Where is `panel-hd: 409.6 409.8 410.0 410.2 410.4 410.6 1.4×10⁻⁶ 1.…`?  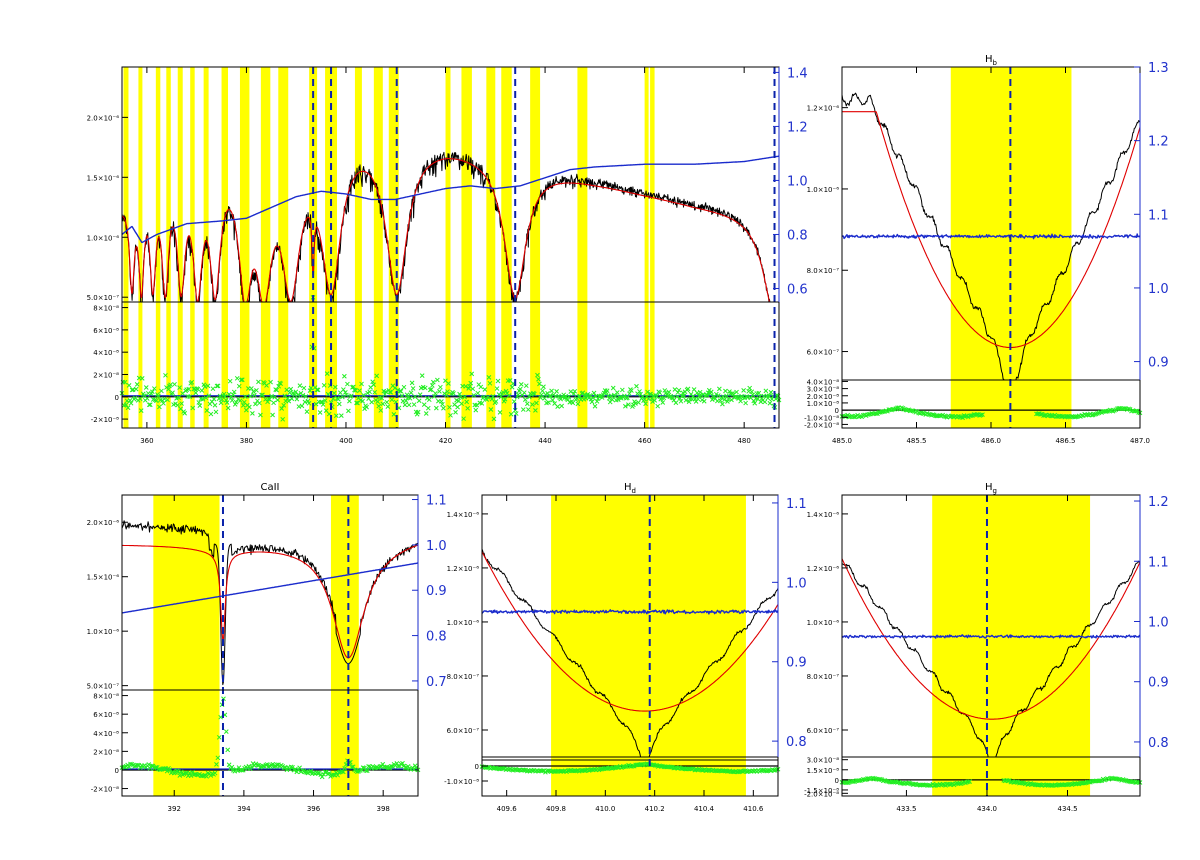
panel-hd: 409.6 409.8 410.0 410.2 410.4 410.6 1.4×10⁻⁶ 1.… is located at coordinates (625, 647).